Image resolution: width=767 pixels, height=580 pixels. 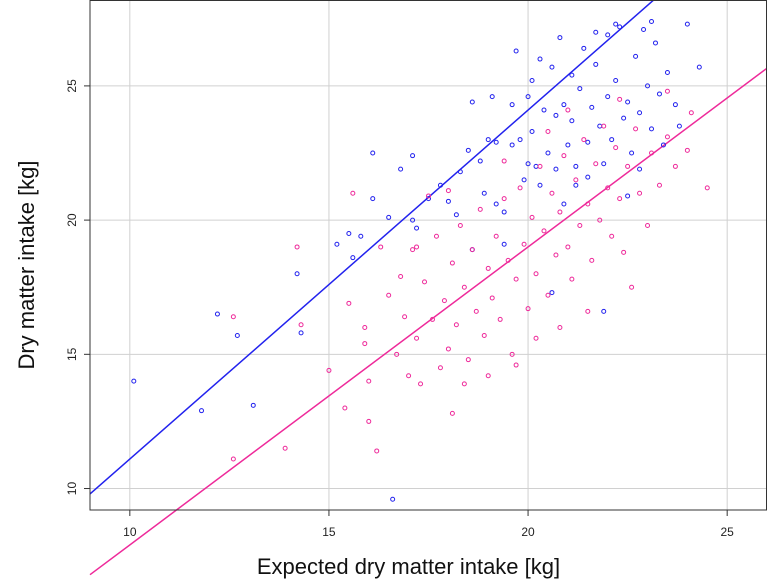 What do you see at coordinates (428, 524) in the screenshot?
I see `x-axis-ticks: 10 15 20 25` at bounding box center [428, 524].